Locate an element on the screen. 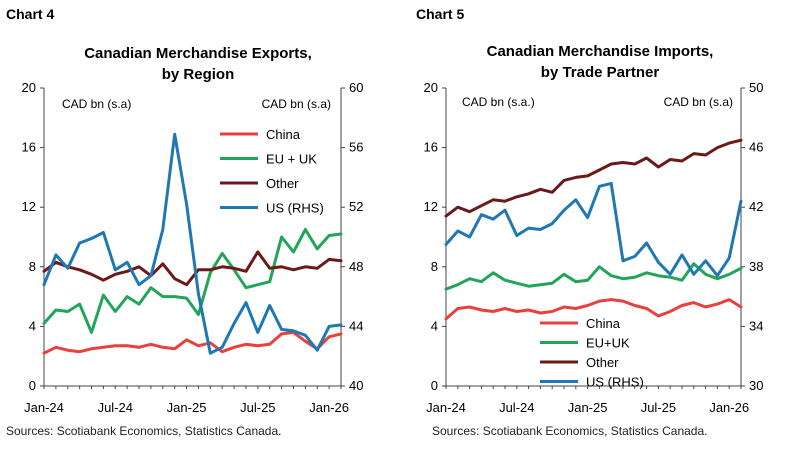  chart-4-label: Chart 4 is located at coordinates (30, 14).